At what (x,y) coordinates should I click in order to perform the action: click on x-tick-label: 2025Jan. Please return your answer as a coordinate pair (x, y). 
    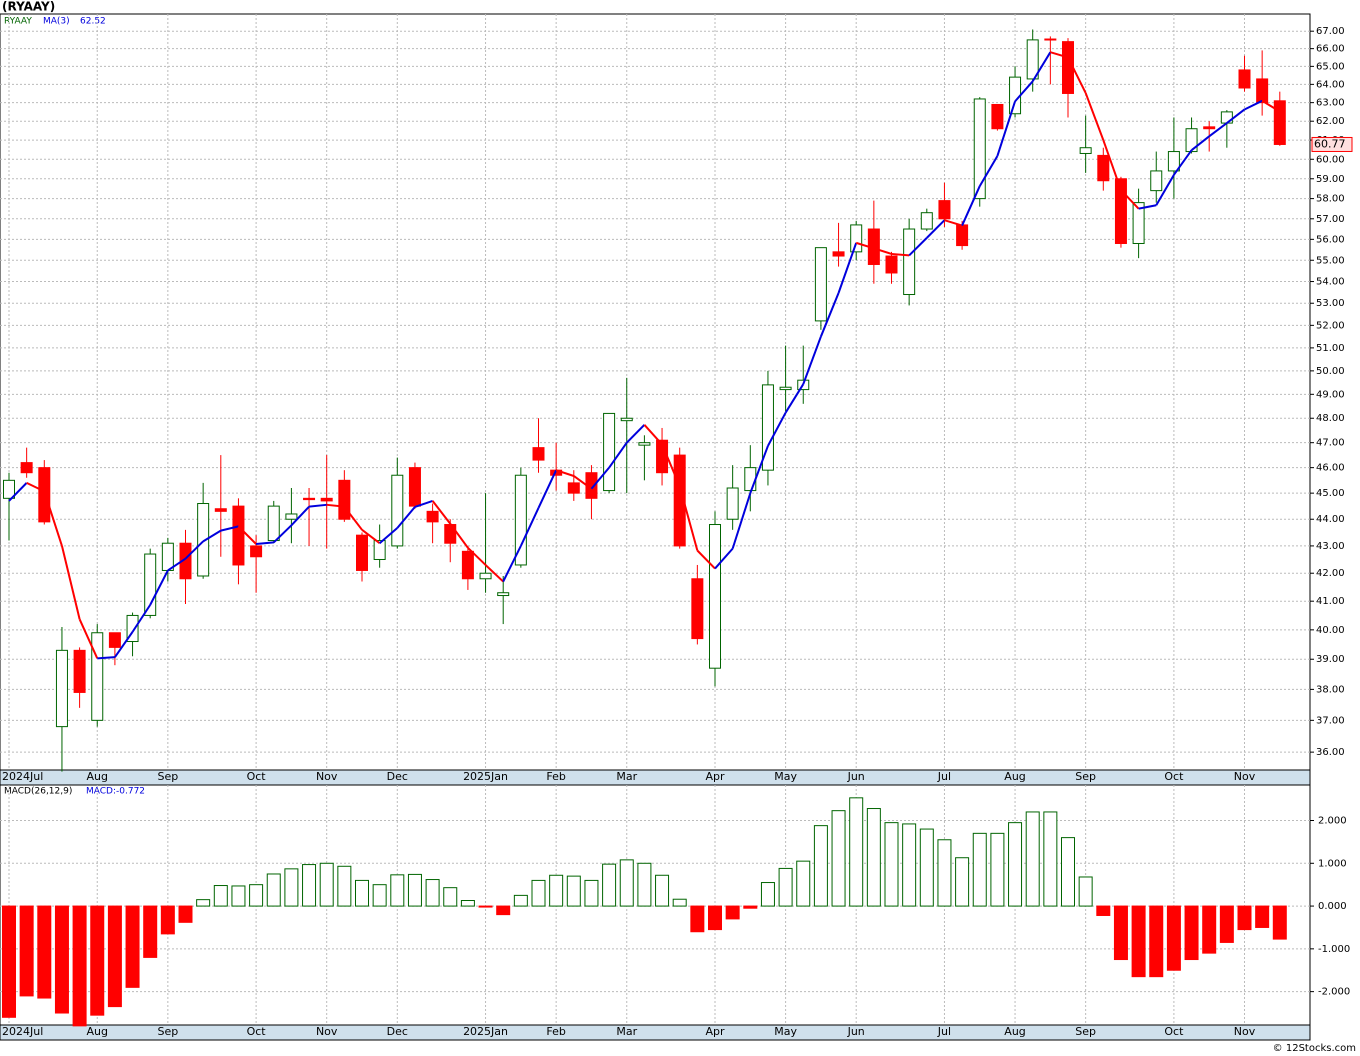
    Looking at the image, I should click on (485, 776).